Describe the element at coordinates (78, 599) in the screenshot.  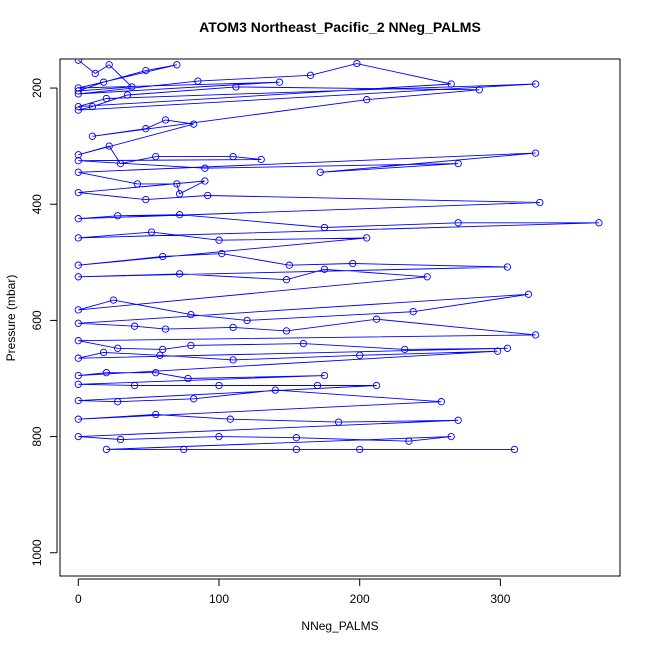
I see `x-tick-label: 0` at that location.